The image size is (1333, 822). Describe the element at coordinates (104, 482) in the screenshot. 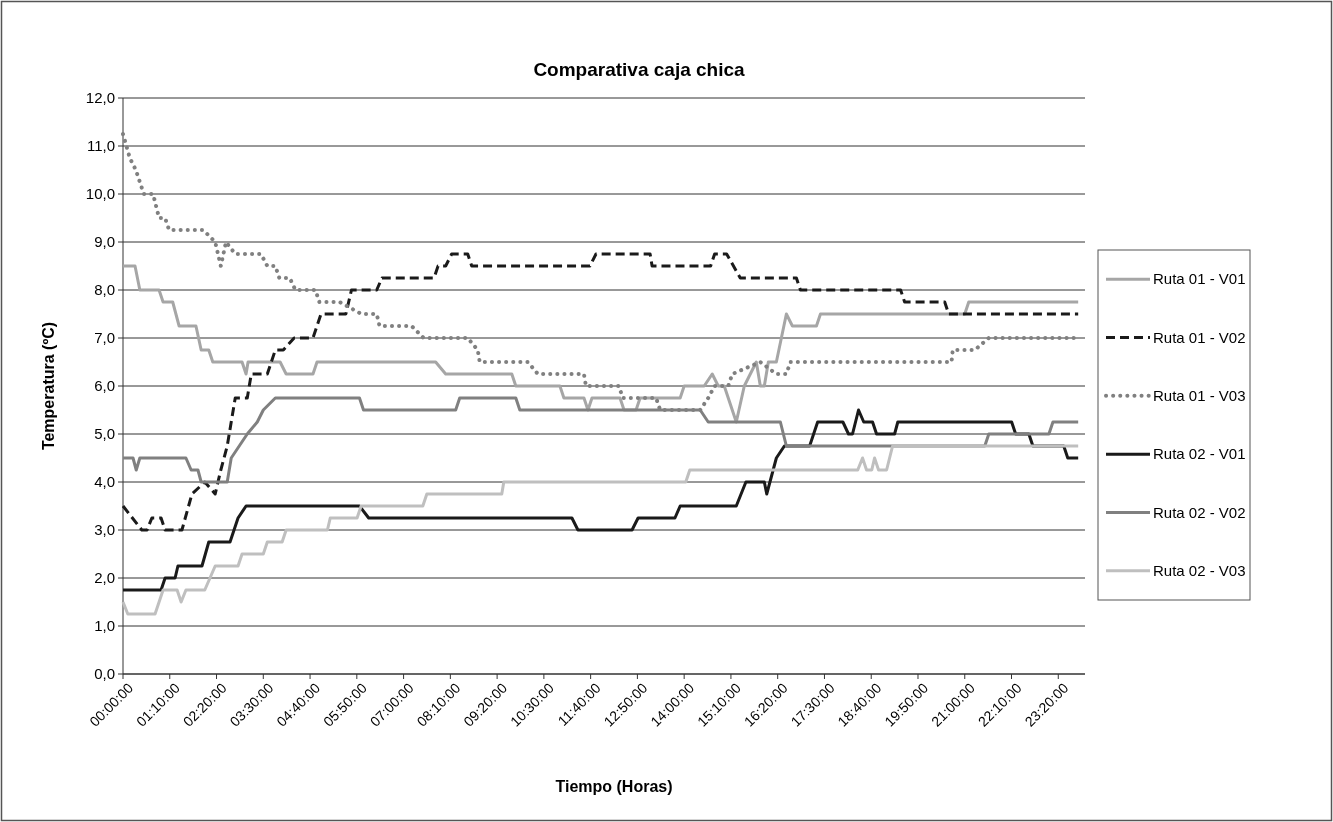

I see `y-tick-label: 4,0` at that location.